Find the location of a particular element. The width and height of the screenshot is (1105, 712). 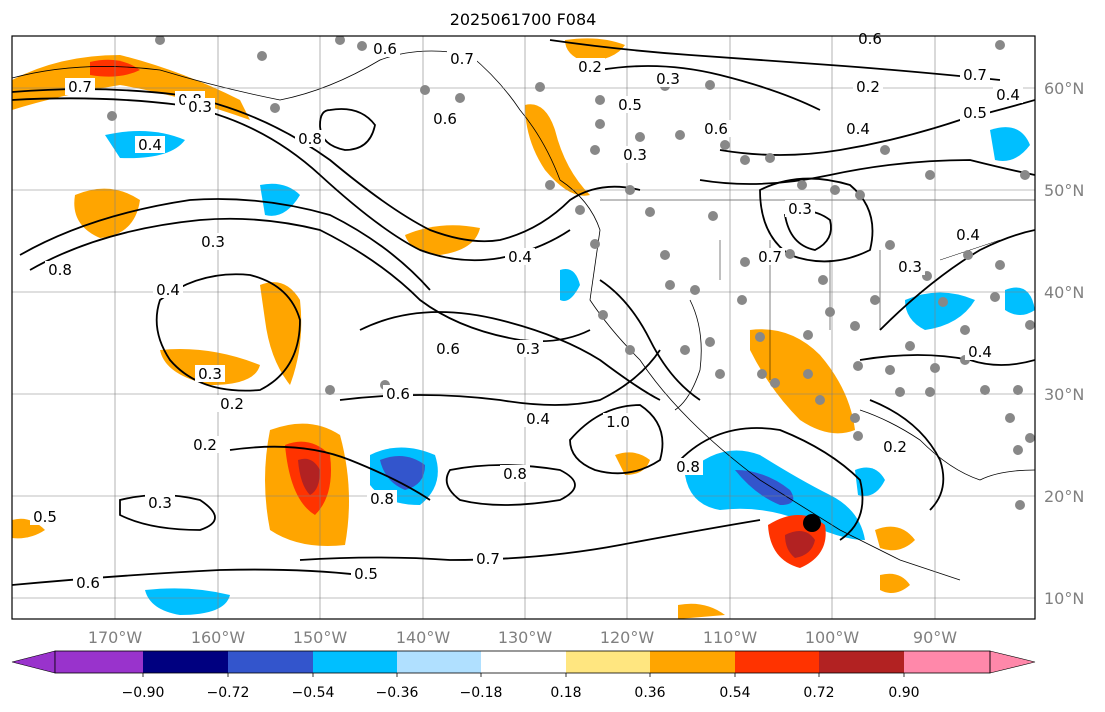

storm-center-marker is located at coordinates (812, 523).